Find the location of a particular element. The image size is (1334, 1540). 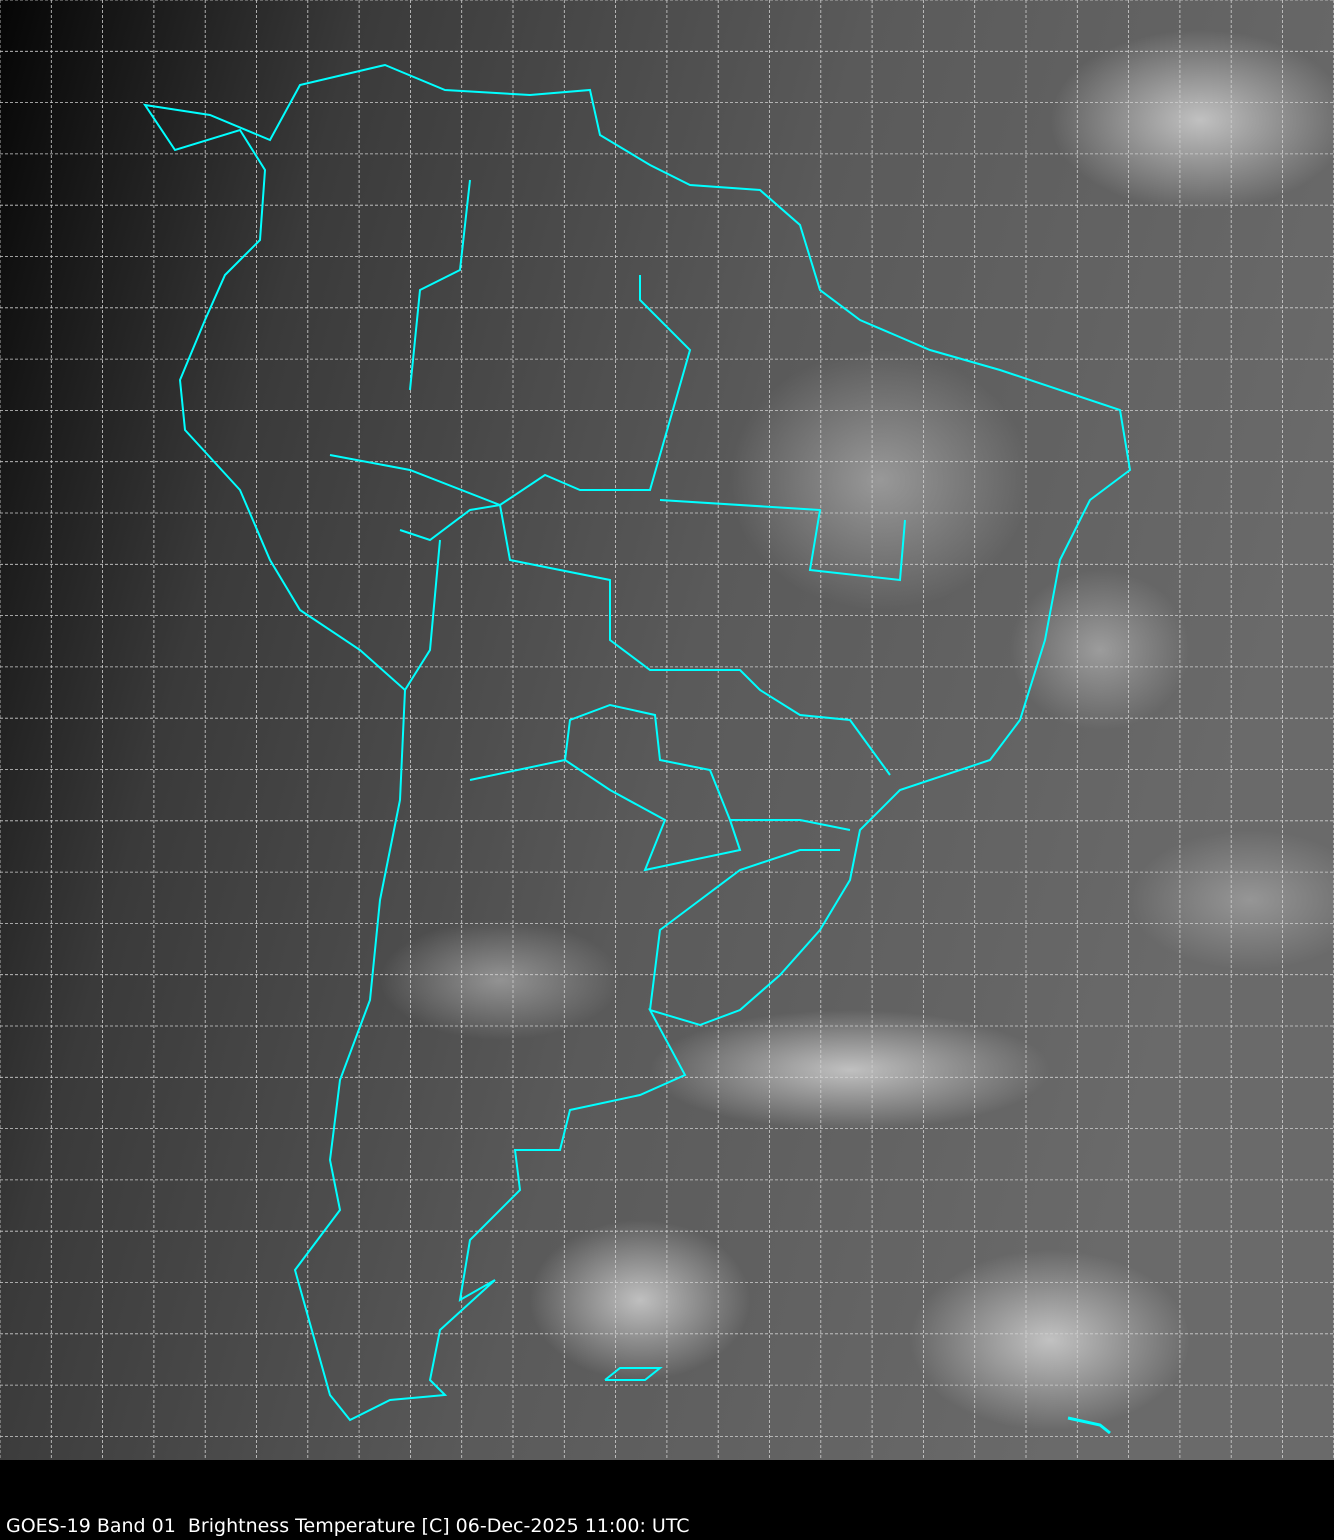

falkland-islands is located at coordinates (633, 1374).